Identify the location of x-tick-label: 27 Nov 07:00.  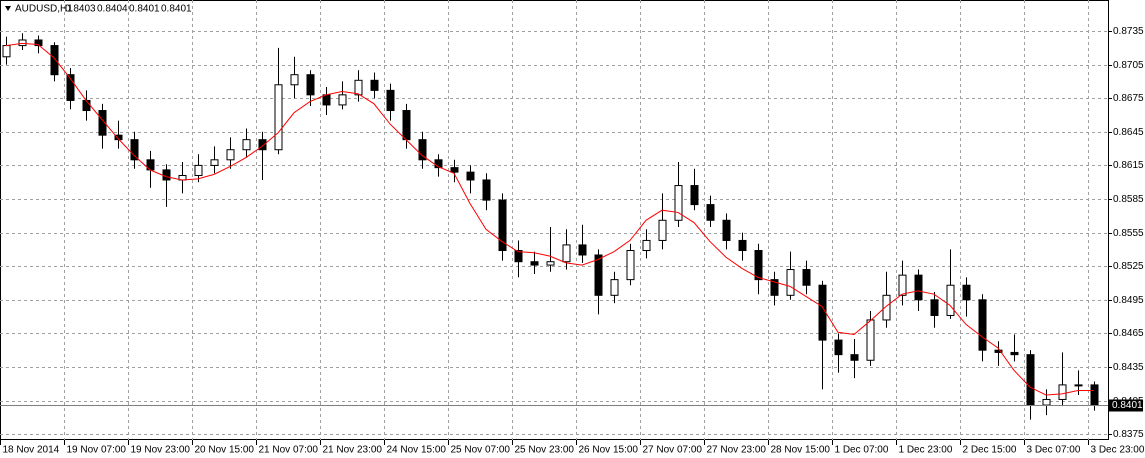
(673, 450).